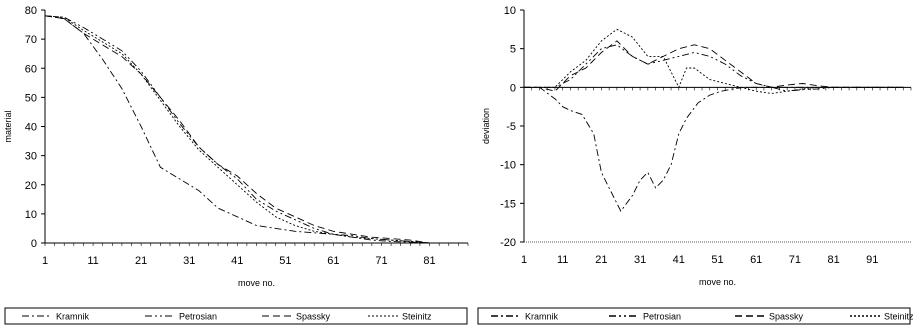  What do you see at coordinates (31, 11) in the screenshot?
I see `y-tick-label: 80` at bounding box center [31, 11].